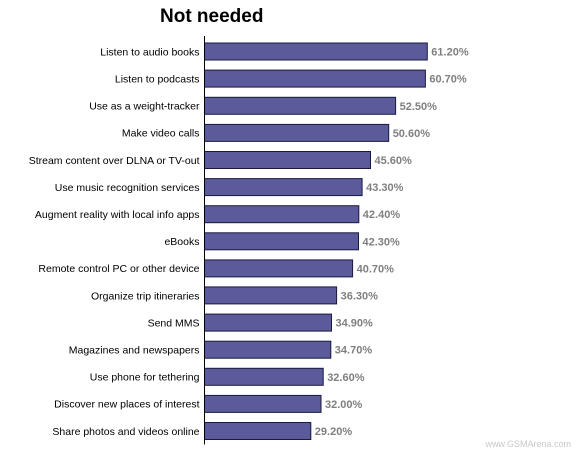 This screenshot has height=451, width=576. Describe the element at coordinates (334, 432) in the screenshot. I see `value-label: 29.20%` at that location.